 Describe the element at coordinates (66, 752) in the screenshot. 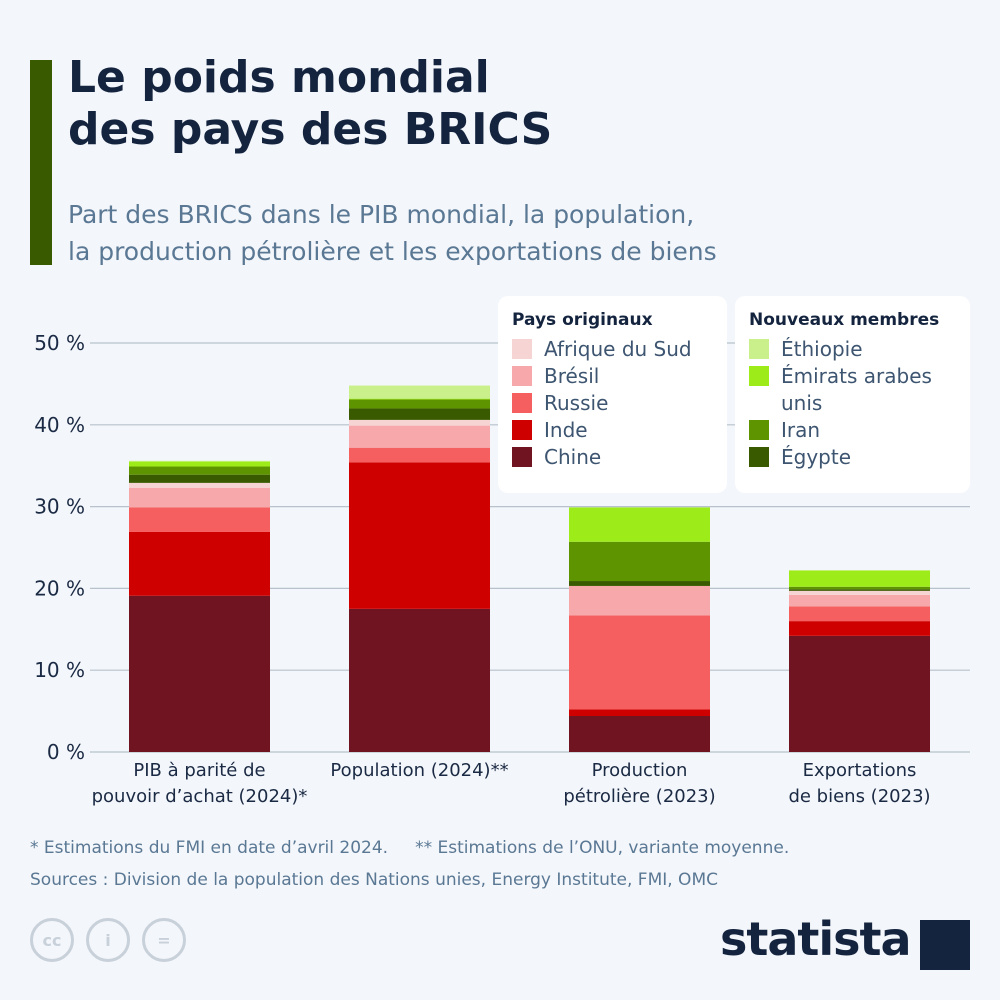

I see `y-tick-label: 0 %` at that location.